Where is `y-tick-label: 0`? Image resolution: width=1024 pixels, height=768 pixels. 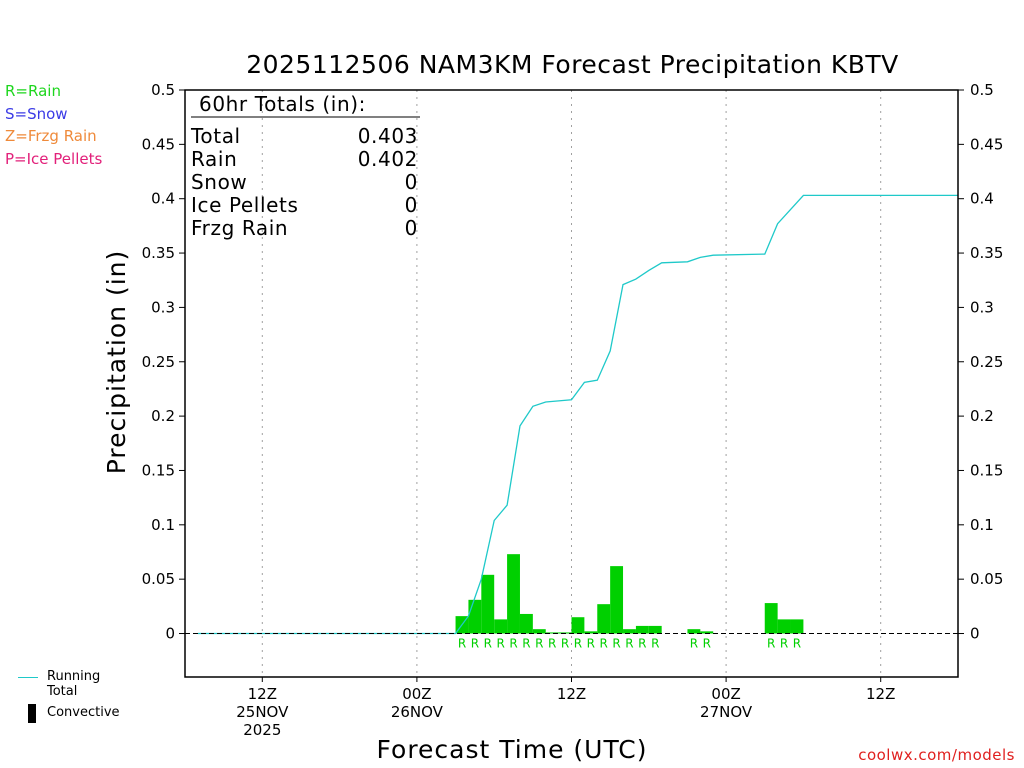 y-tick-label: 0 is located at coordinates (170, 634).